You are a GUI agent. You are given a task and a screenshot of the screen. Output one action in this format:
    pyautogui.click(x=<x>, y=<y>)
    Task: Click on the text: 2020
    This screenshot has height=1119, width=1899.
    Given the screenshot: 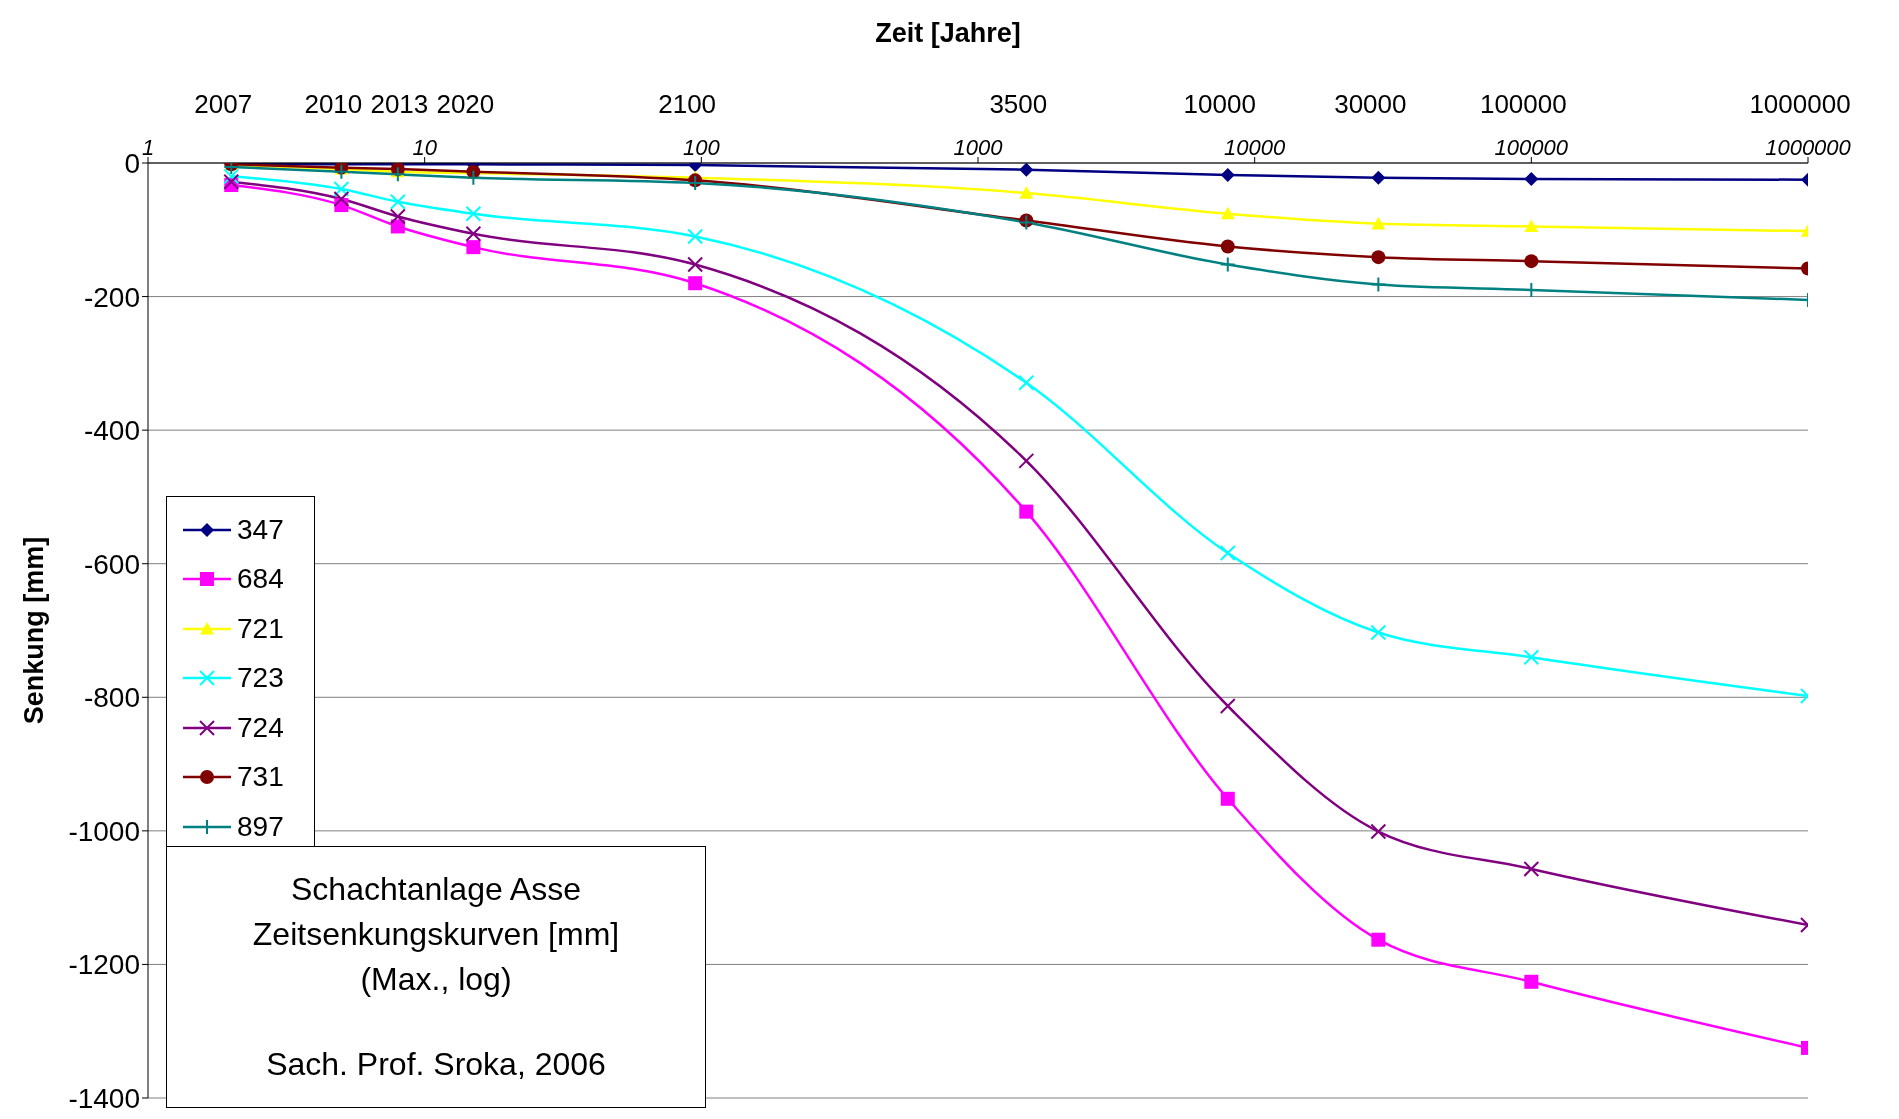 What is the action you would take?
    pyautogui.click(x=465, y=104)
    